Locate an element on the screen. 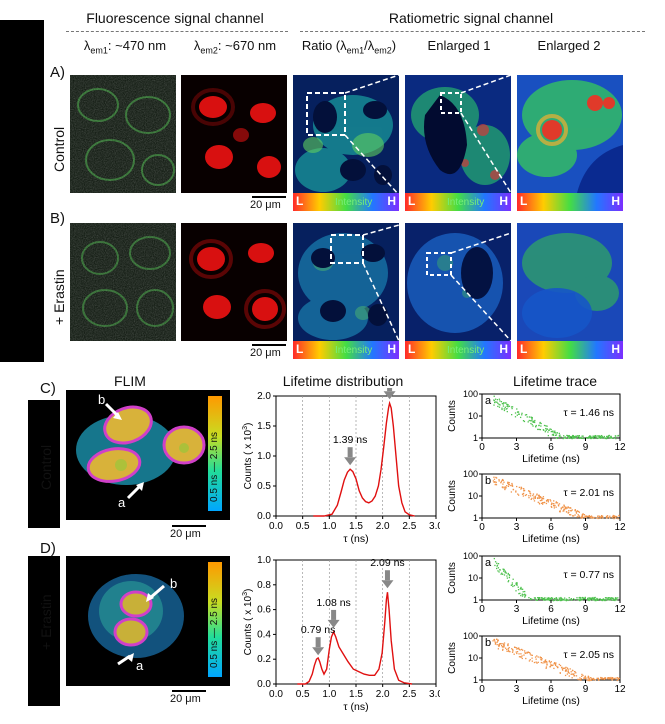  x-tick-label: 1.0 is located at coordinates (329, 694).